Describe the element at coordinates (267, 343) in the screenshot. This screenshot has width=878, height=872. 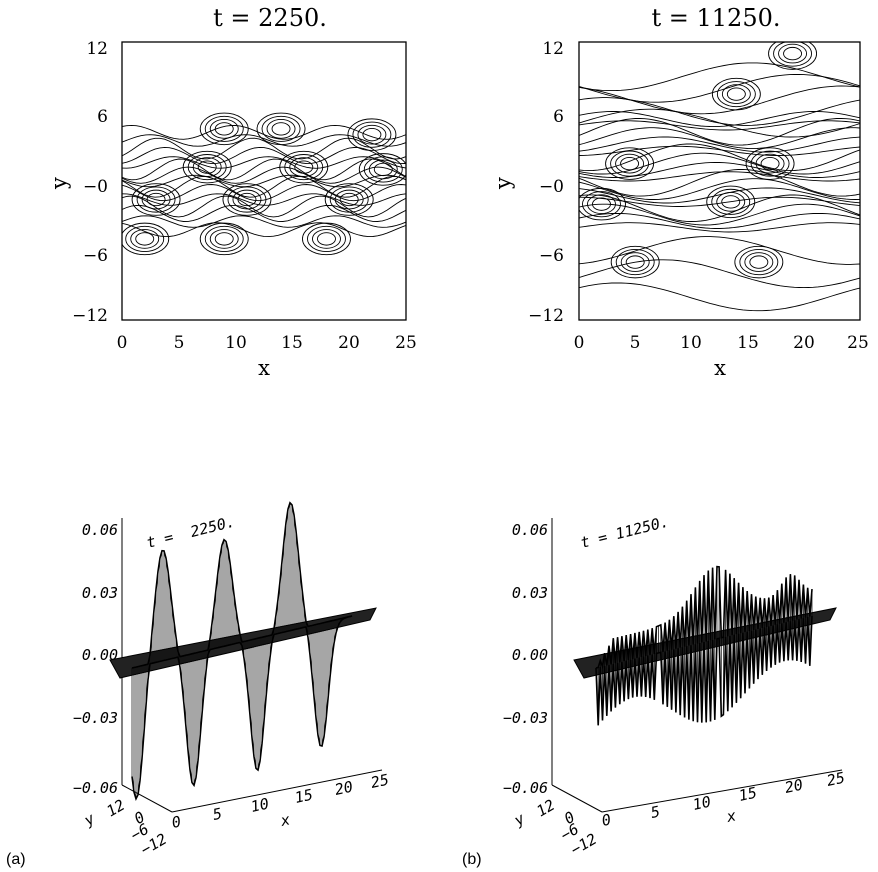
I see `x-ticks: 0 5 10 15 20 25` at that location.